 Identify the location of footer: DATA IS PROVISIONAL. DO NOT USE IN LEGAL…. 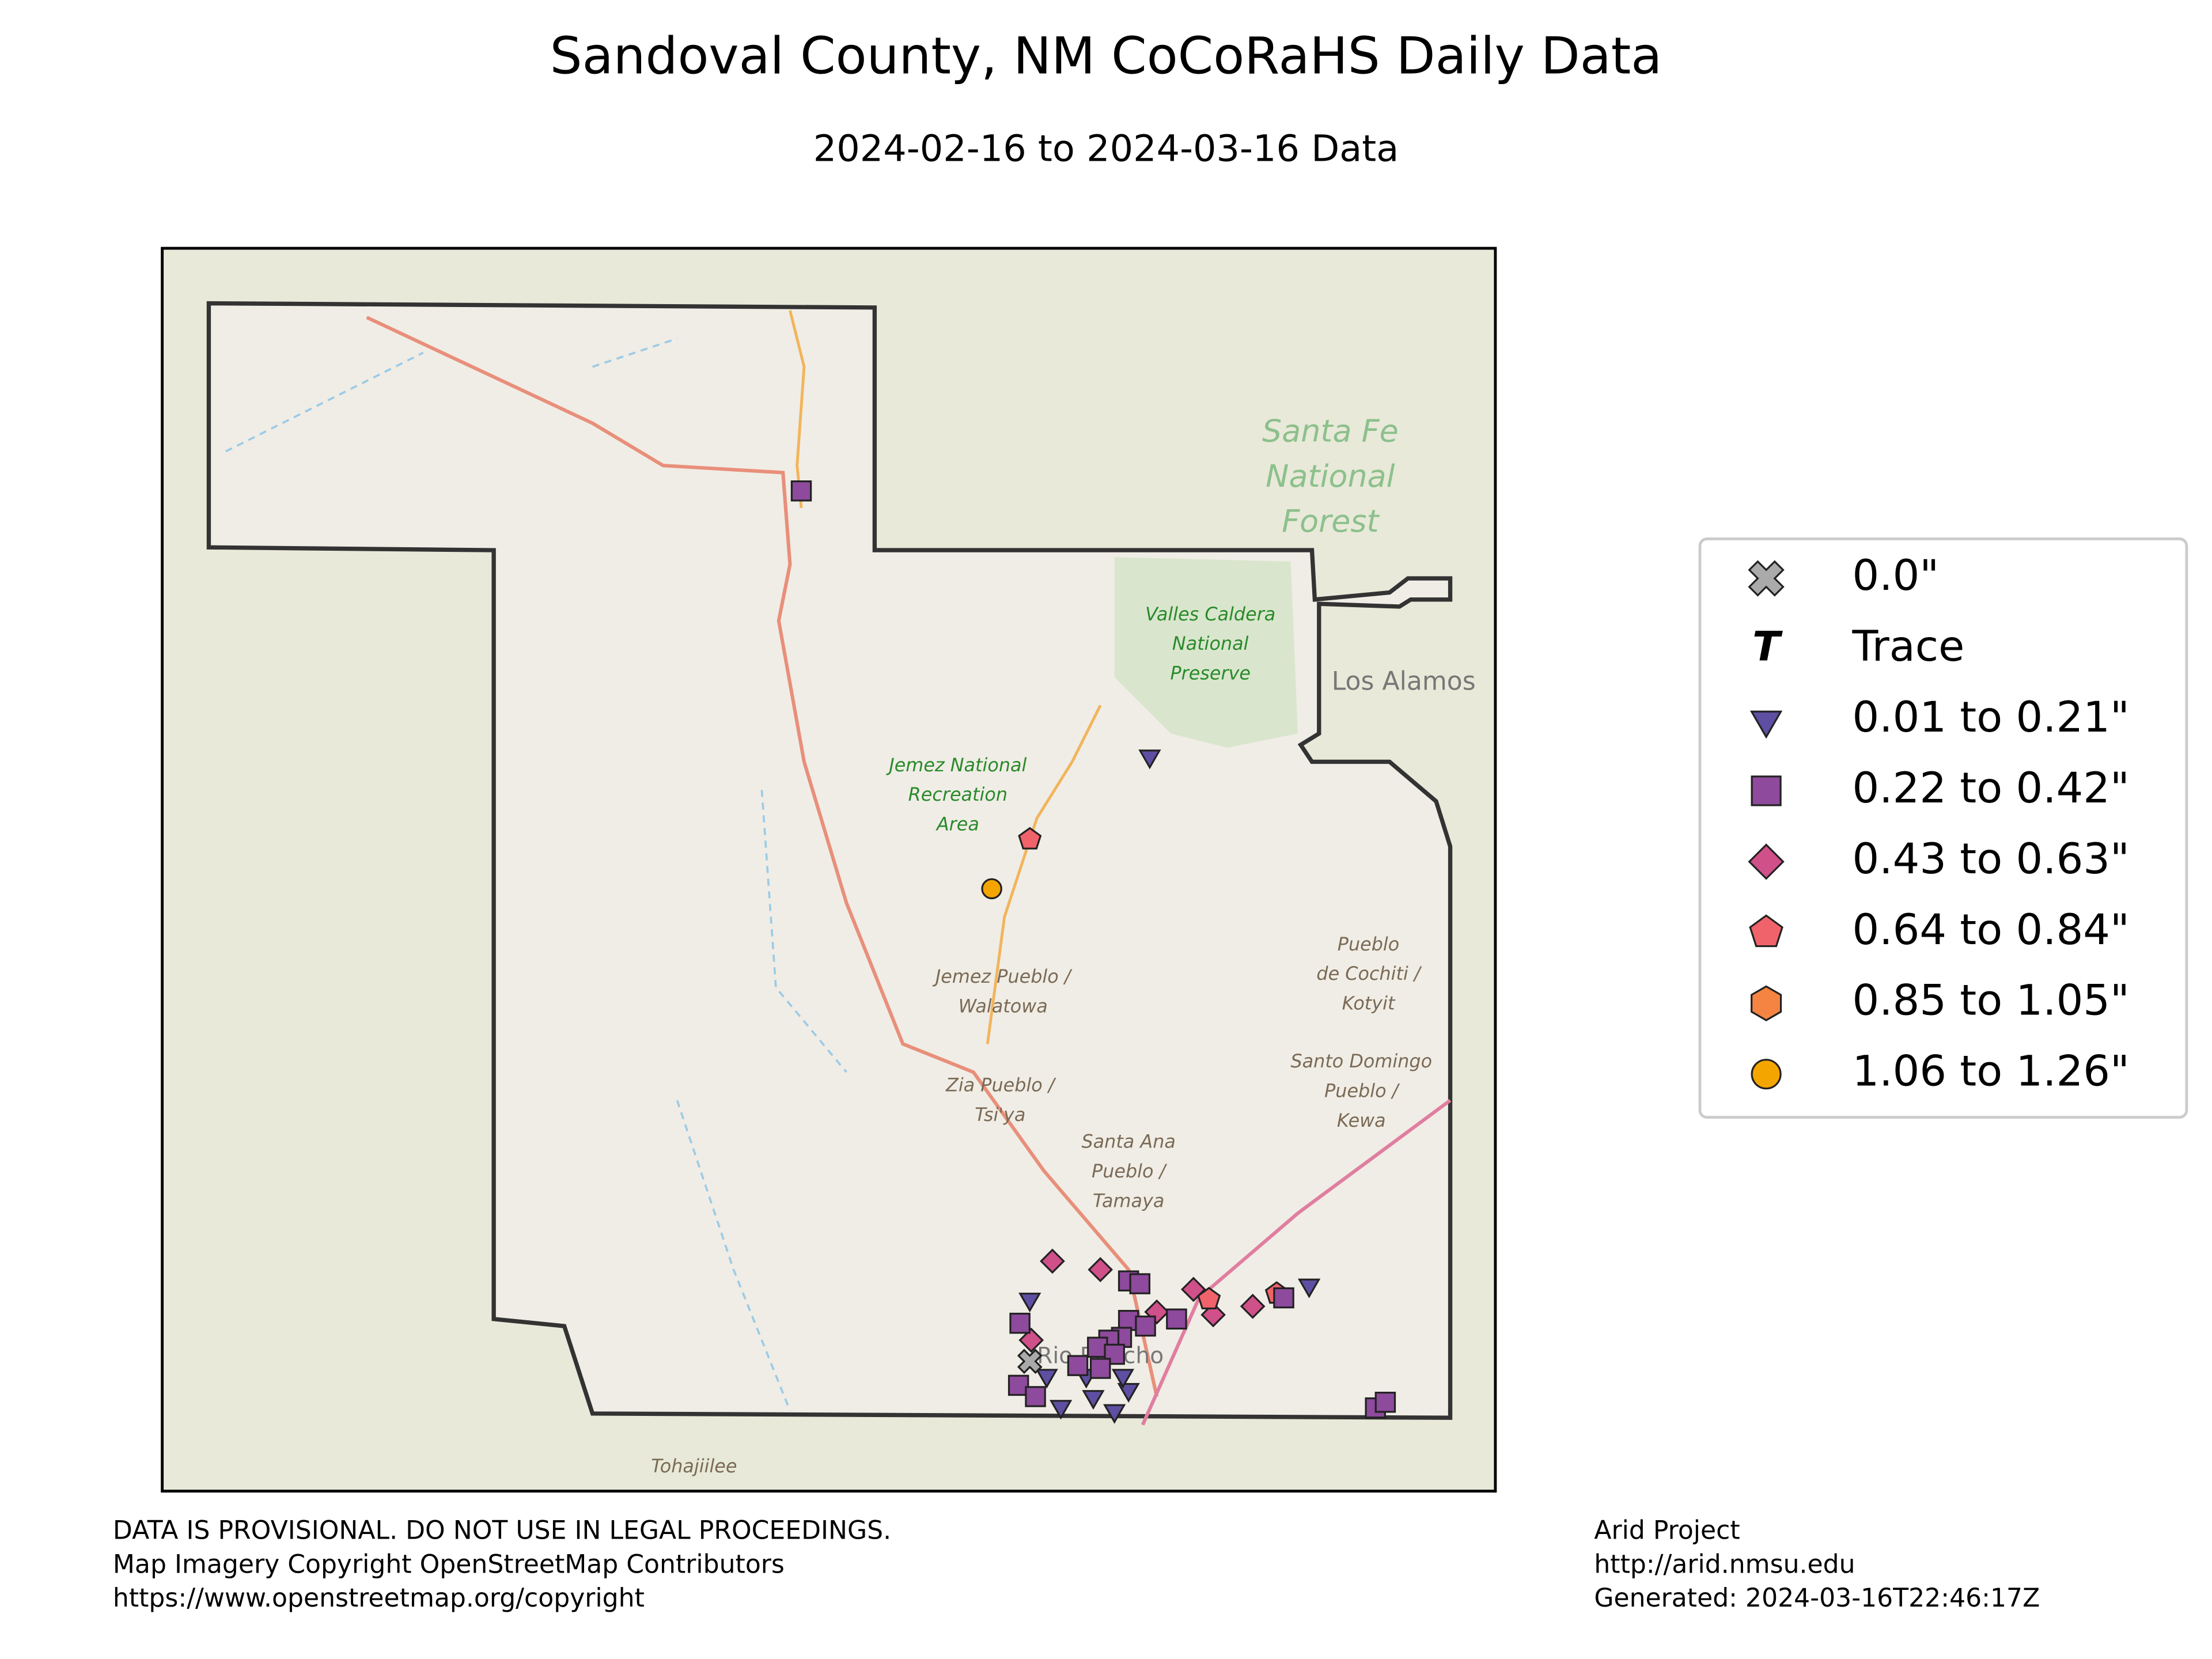
(1076, 1564).